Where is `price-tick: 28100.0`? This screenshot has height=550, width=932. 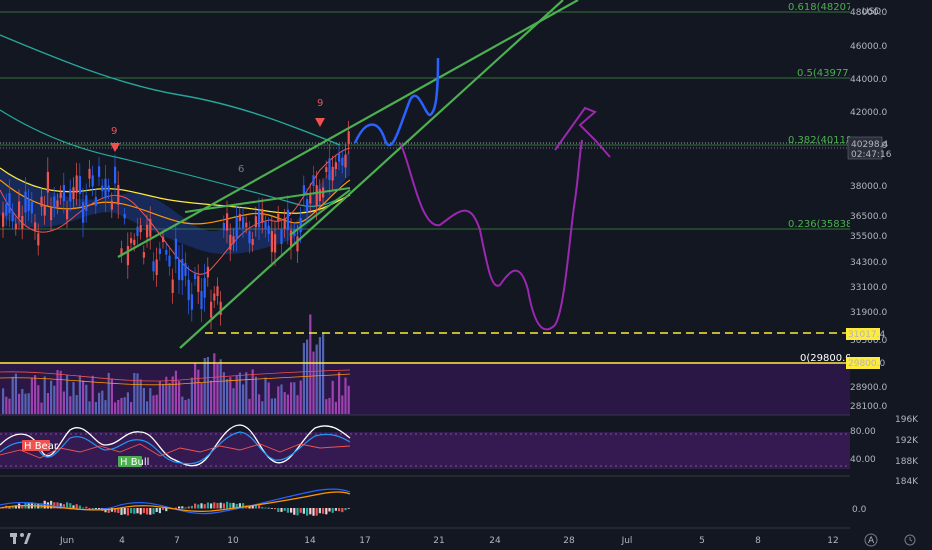
price-tick: 28100.0 is located at coordinates (868, 407).